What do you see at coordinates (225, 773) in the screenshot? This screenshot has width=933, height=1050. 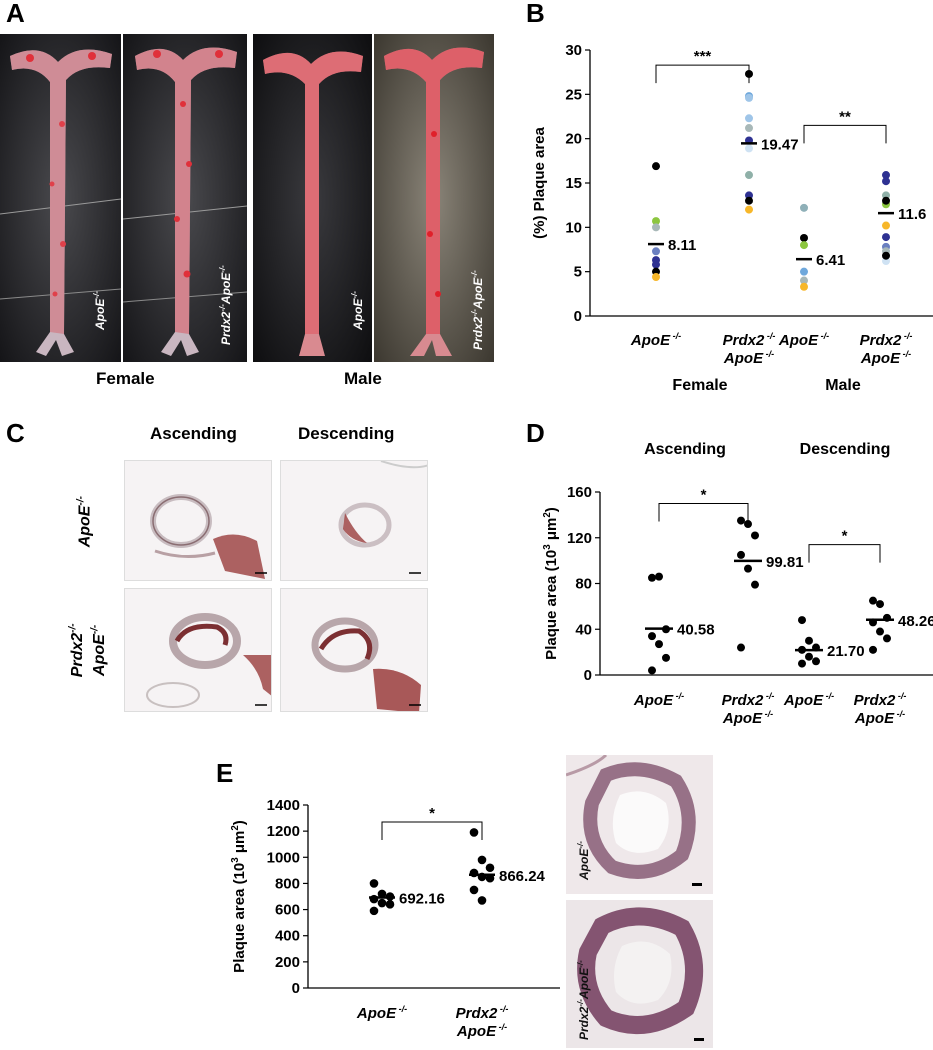 I see `panel-label-e: E` at bounding box center [225, 773].